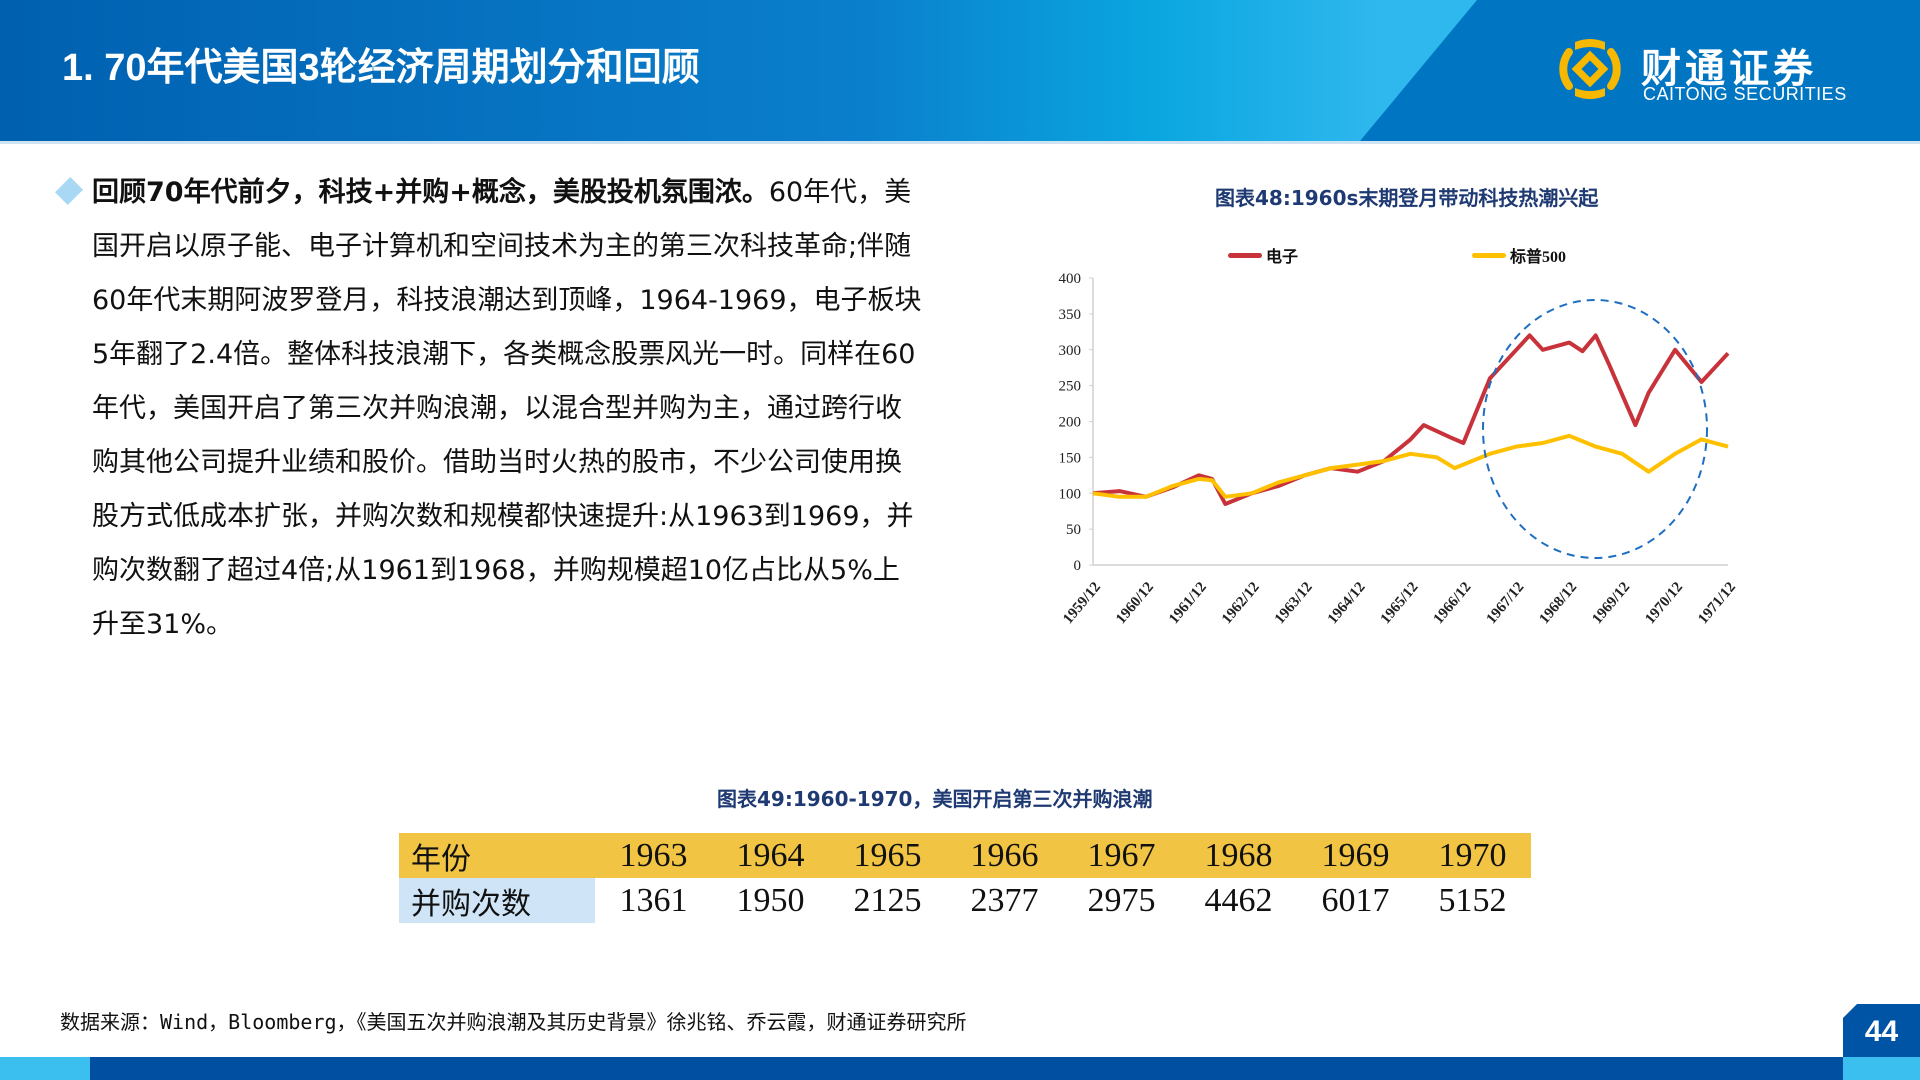  What do you see at coordinates (1135, 603) in the screenshot?
I see `x-tick-label: 1960/12` at bounding box center [1135, 603].